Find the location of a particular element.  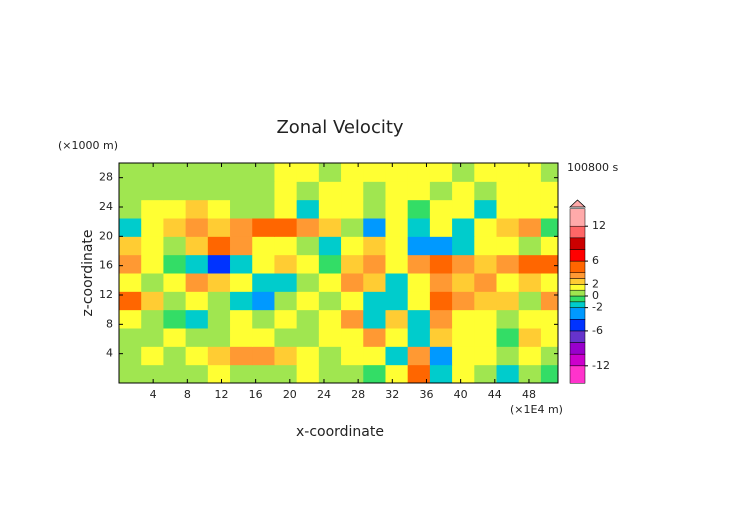

colorbar-tick-label: -12 is located at coordinates (601, 365).